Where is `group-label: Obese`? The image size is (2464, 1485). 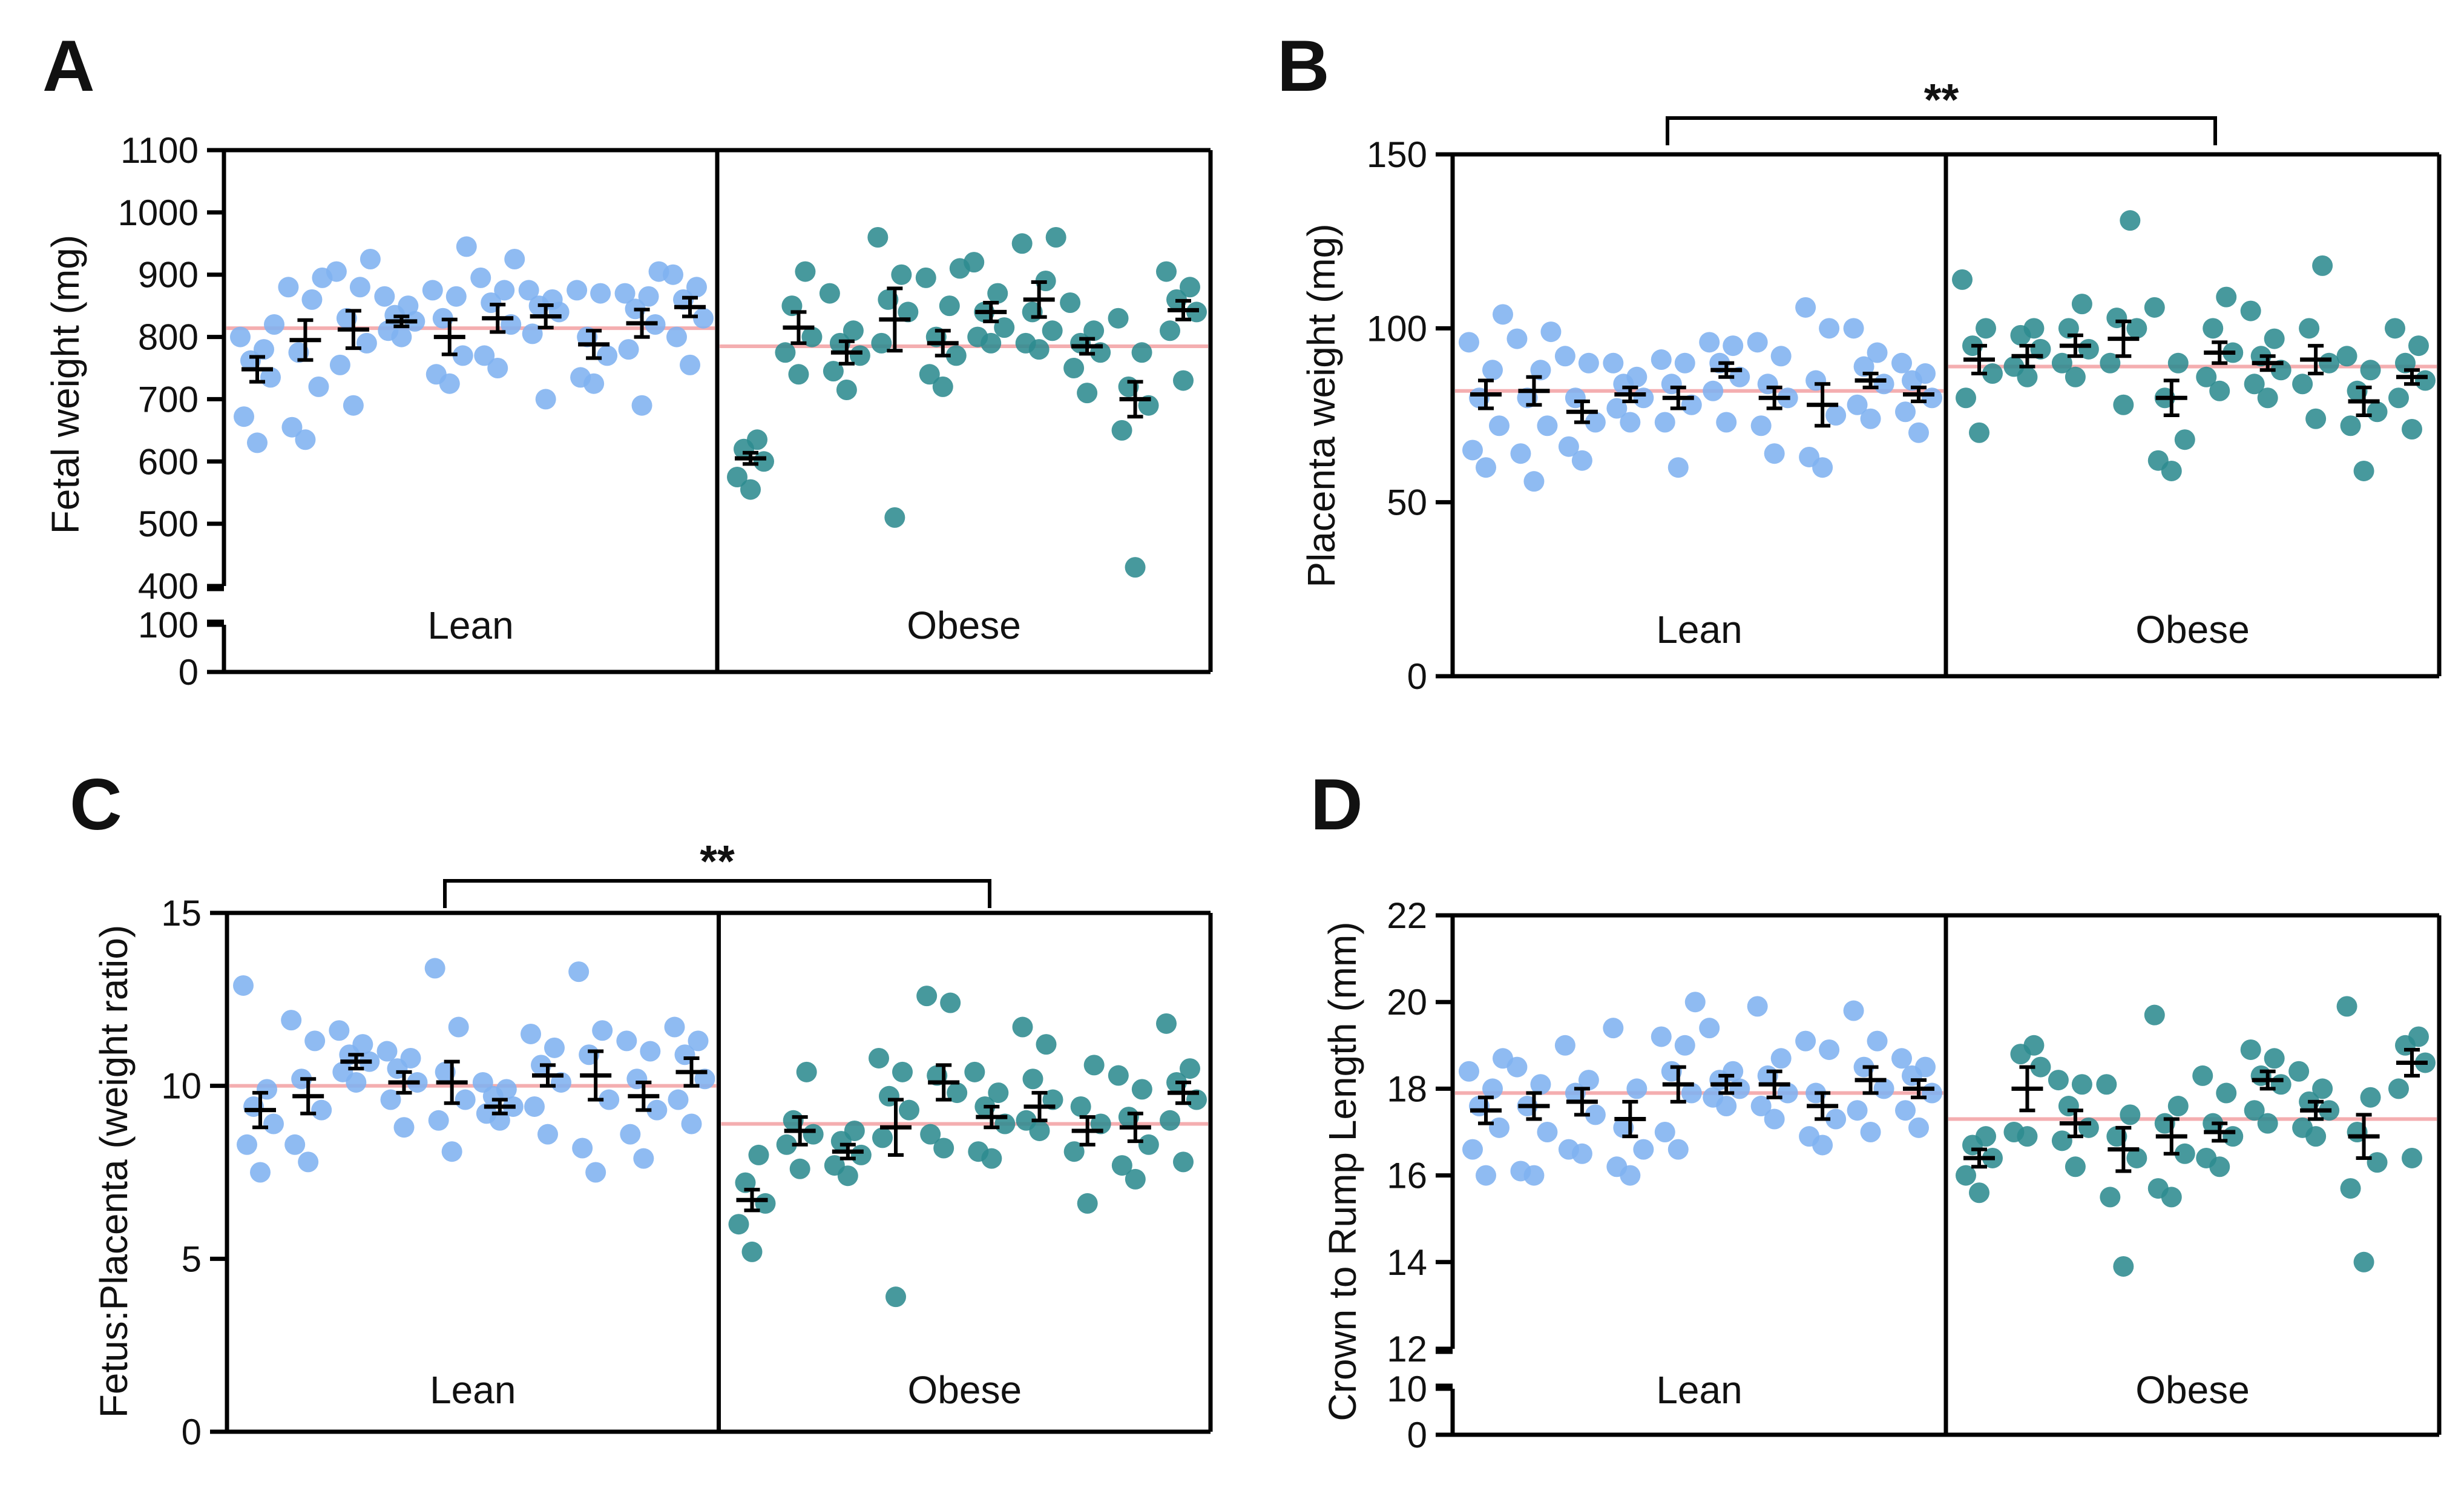 group-label: Obese is located at coordinates (2193, 629).